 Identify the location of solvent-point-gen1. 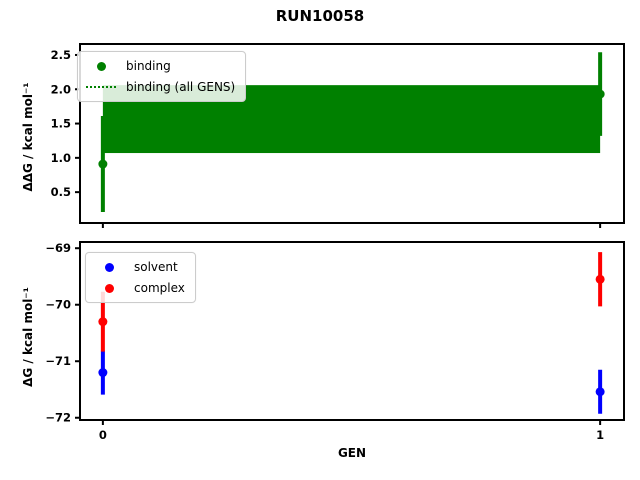
(600, 392).